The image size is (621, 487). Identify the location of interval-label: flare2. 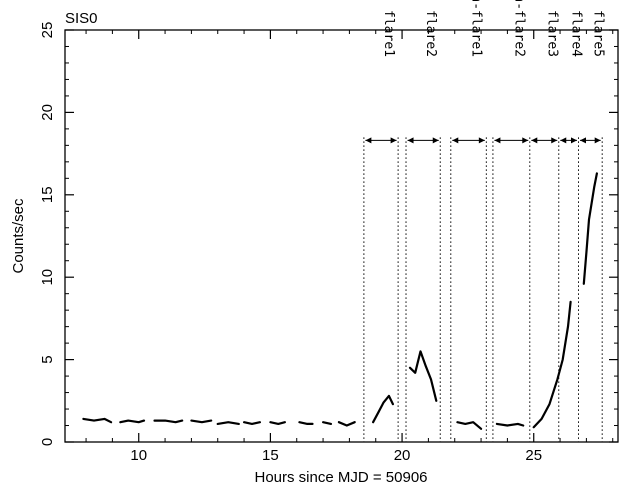
(430, 33).